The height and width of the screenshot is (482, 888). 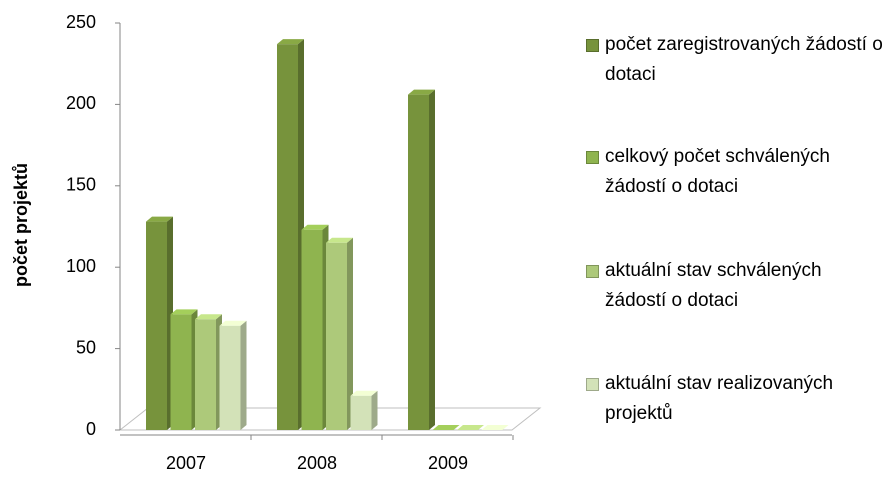 What do you see at coordinates (21, 225) in the screenshot?
I see `y-axis-label: počet projektů` at bounding box center [21, 225].